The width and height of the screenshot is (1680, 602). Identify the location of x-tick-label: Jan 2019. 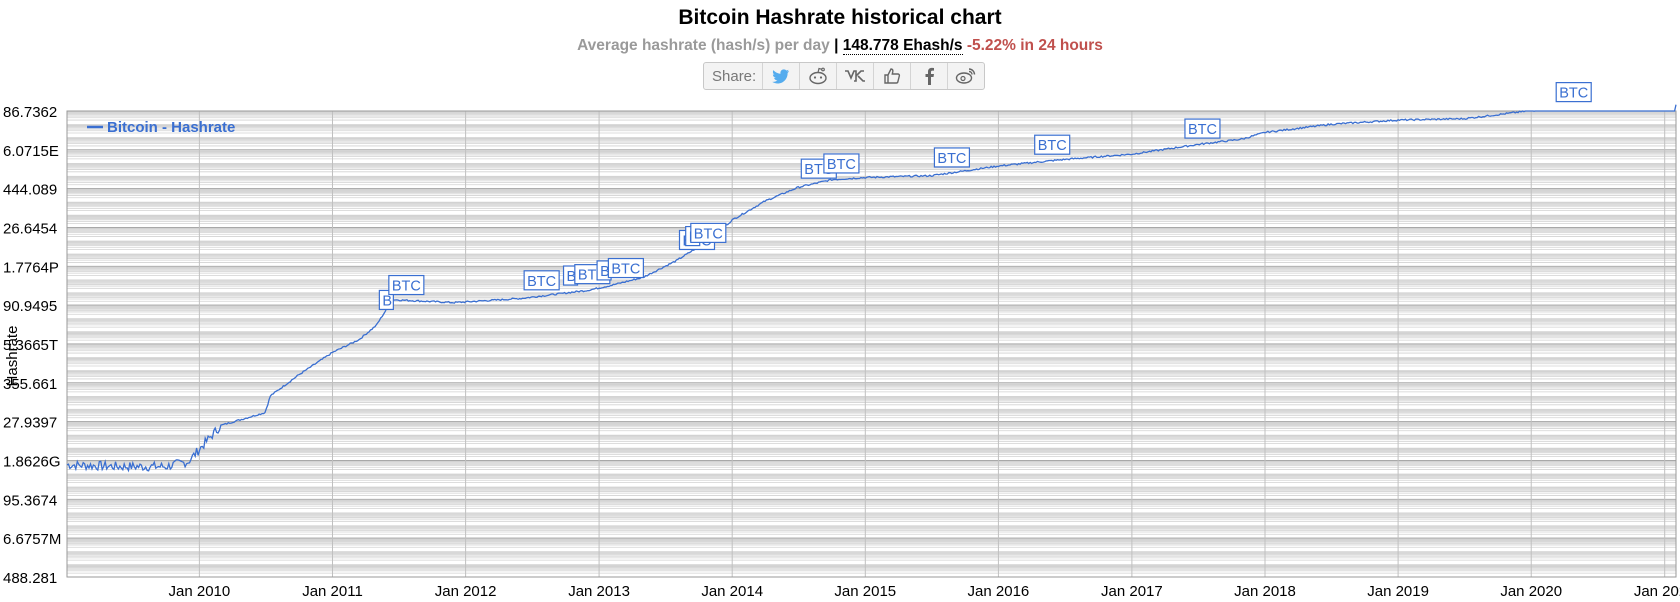
(1398, 591).